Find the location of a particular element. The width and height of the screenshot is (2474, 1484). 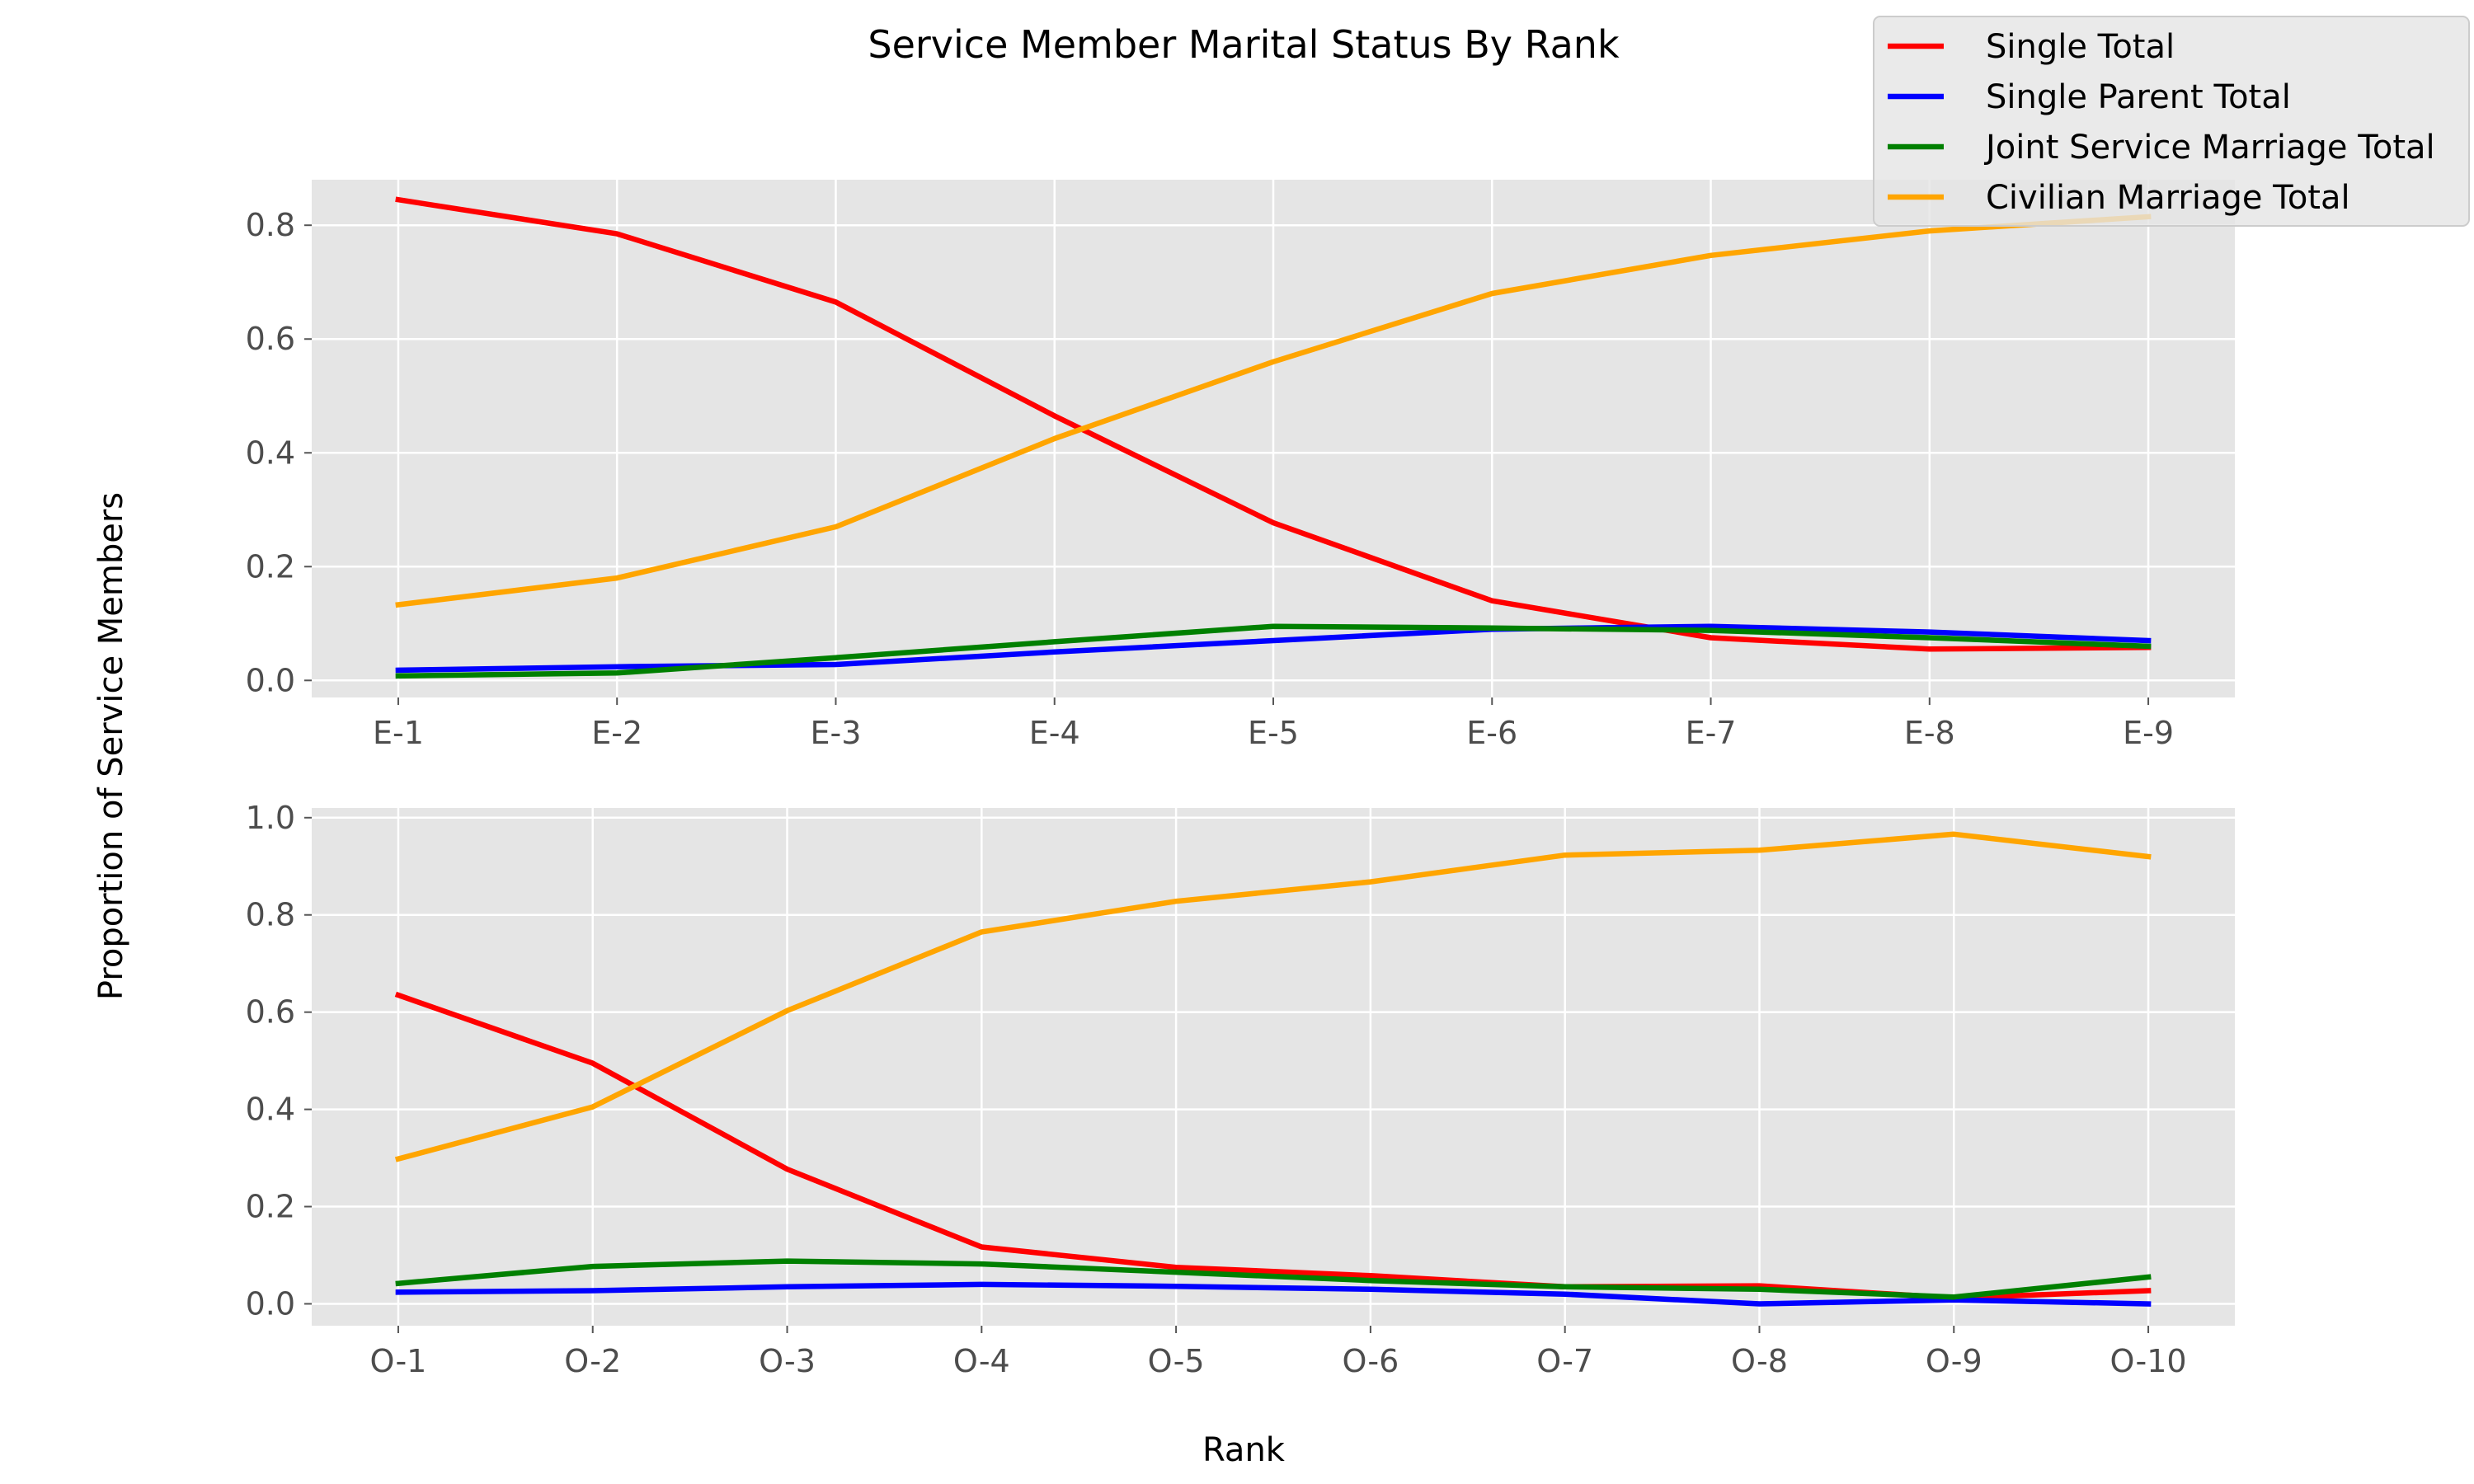

legend-label: Single Total is located at coordinates (2080, 47).